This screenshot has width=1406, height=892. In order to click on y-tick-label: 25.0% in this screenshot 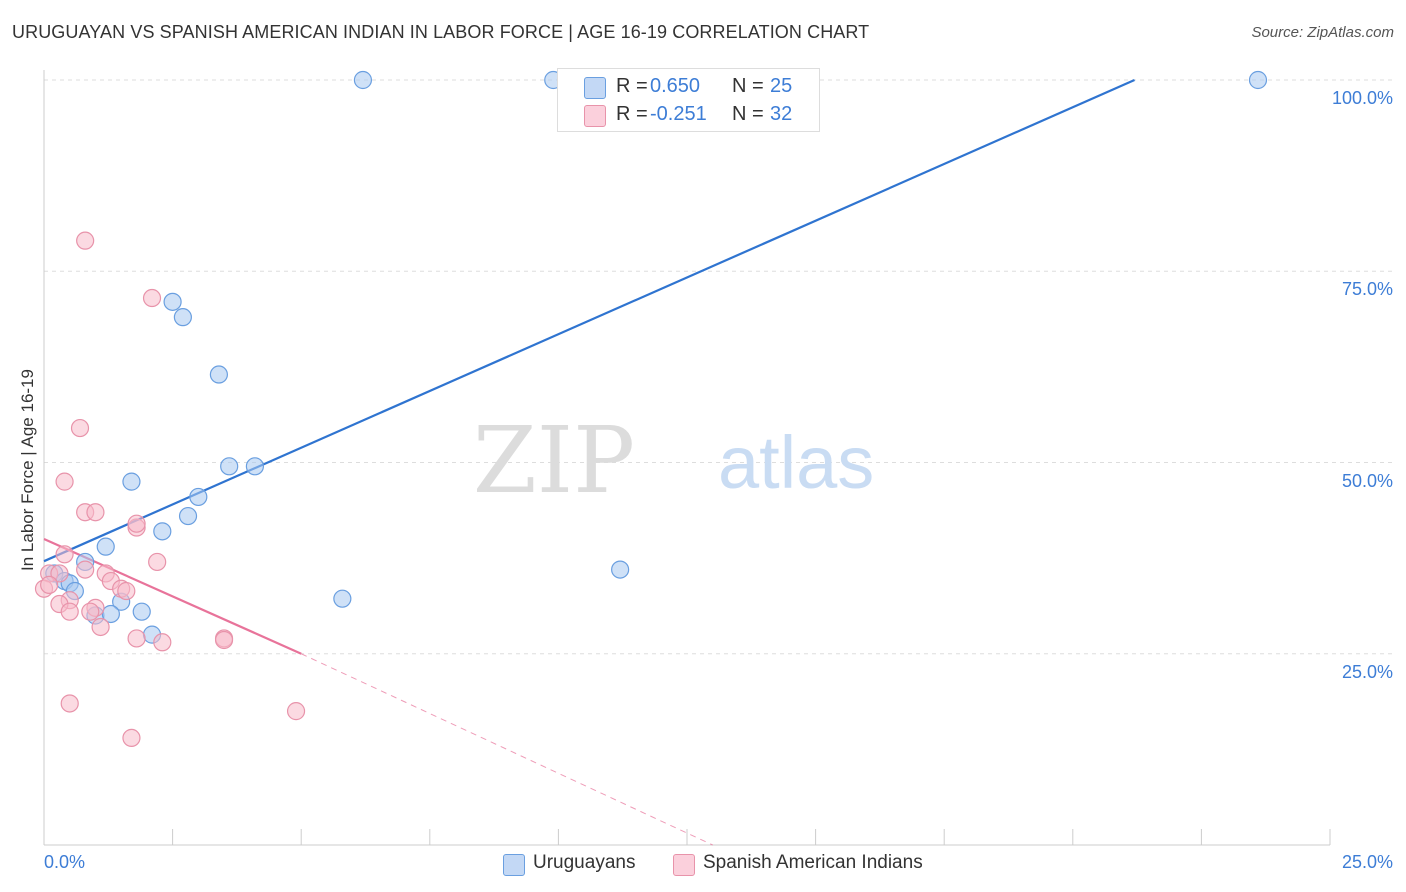, I will do `click(1367, 671)`.